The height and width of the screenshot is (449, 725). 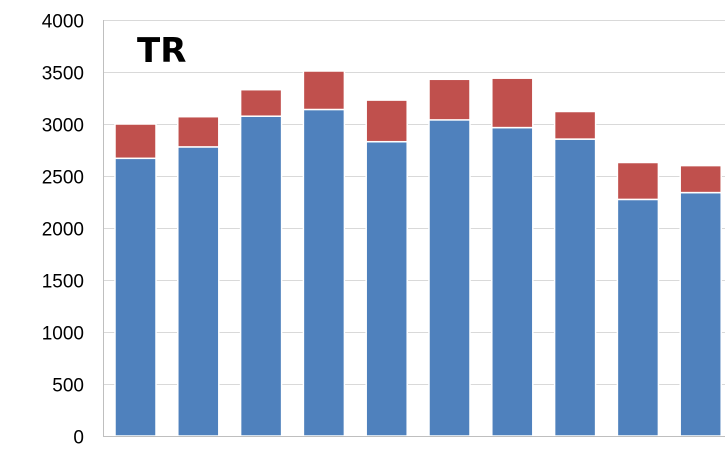 I want to click on y-tick-label: 0, so click(x=78, y=438).